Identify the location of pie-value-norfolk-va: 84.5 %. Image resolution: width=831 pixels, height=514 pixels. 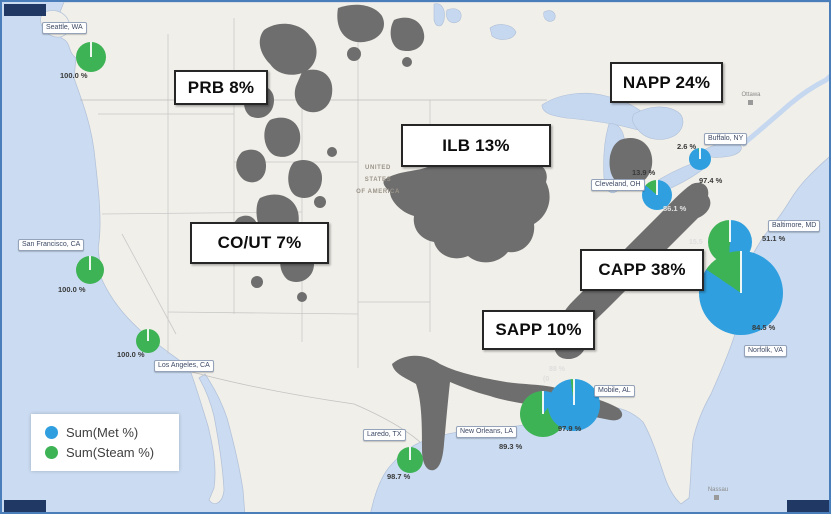
(764, 327).